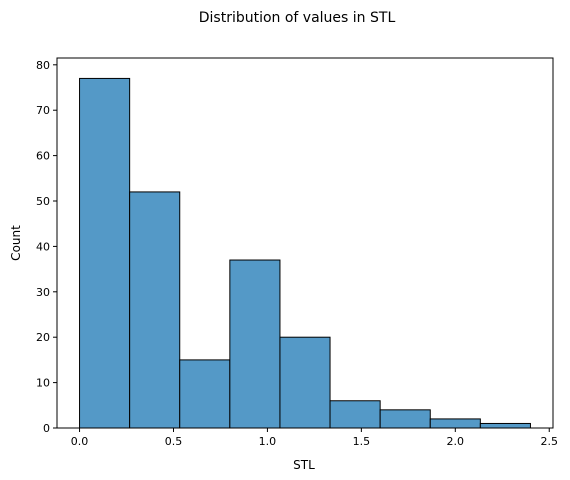 Image resolution: width=570 pixels, height=480 pixels. Describe the element at coordinates (314, 438) in the screenshot. I see `x-axis-ticks: 0.0 0.5 1.0 1.5 2.0 2.5` at that location.